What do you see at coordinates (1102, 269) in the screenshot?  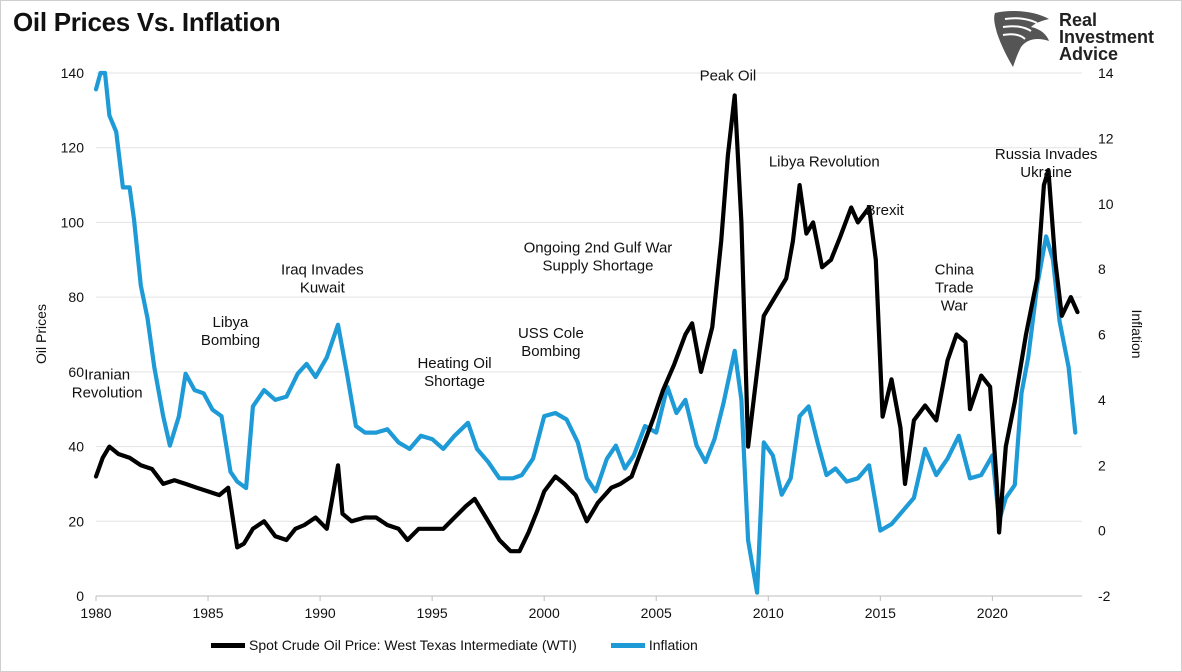 I see `y2-tick-label: 8` at bounding box center [1102, 269].